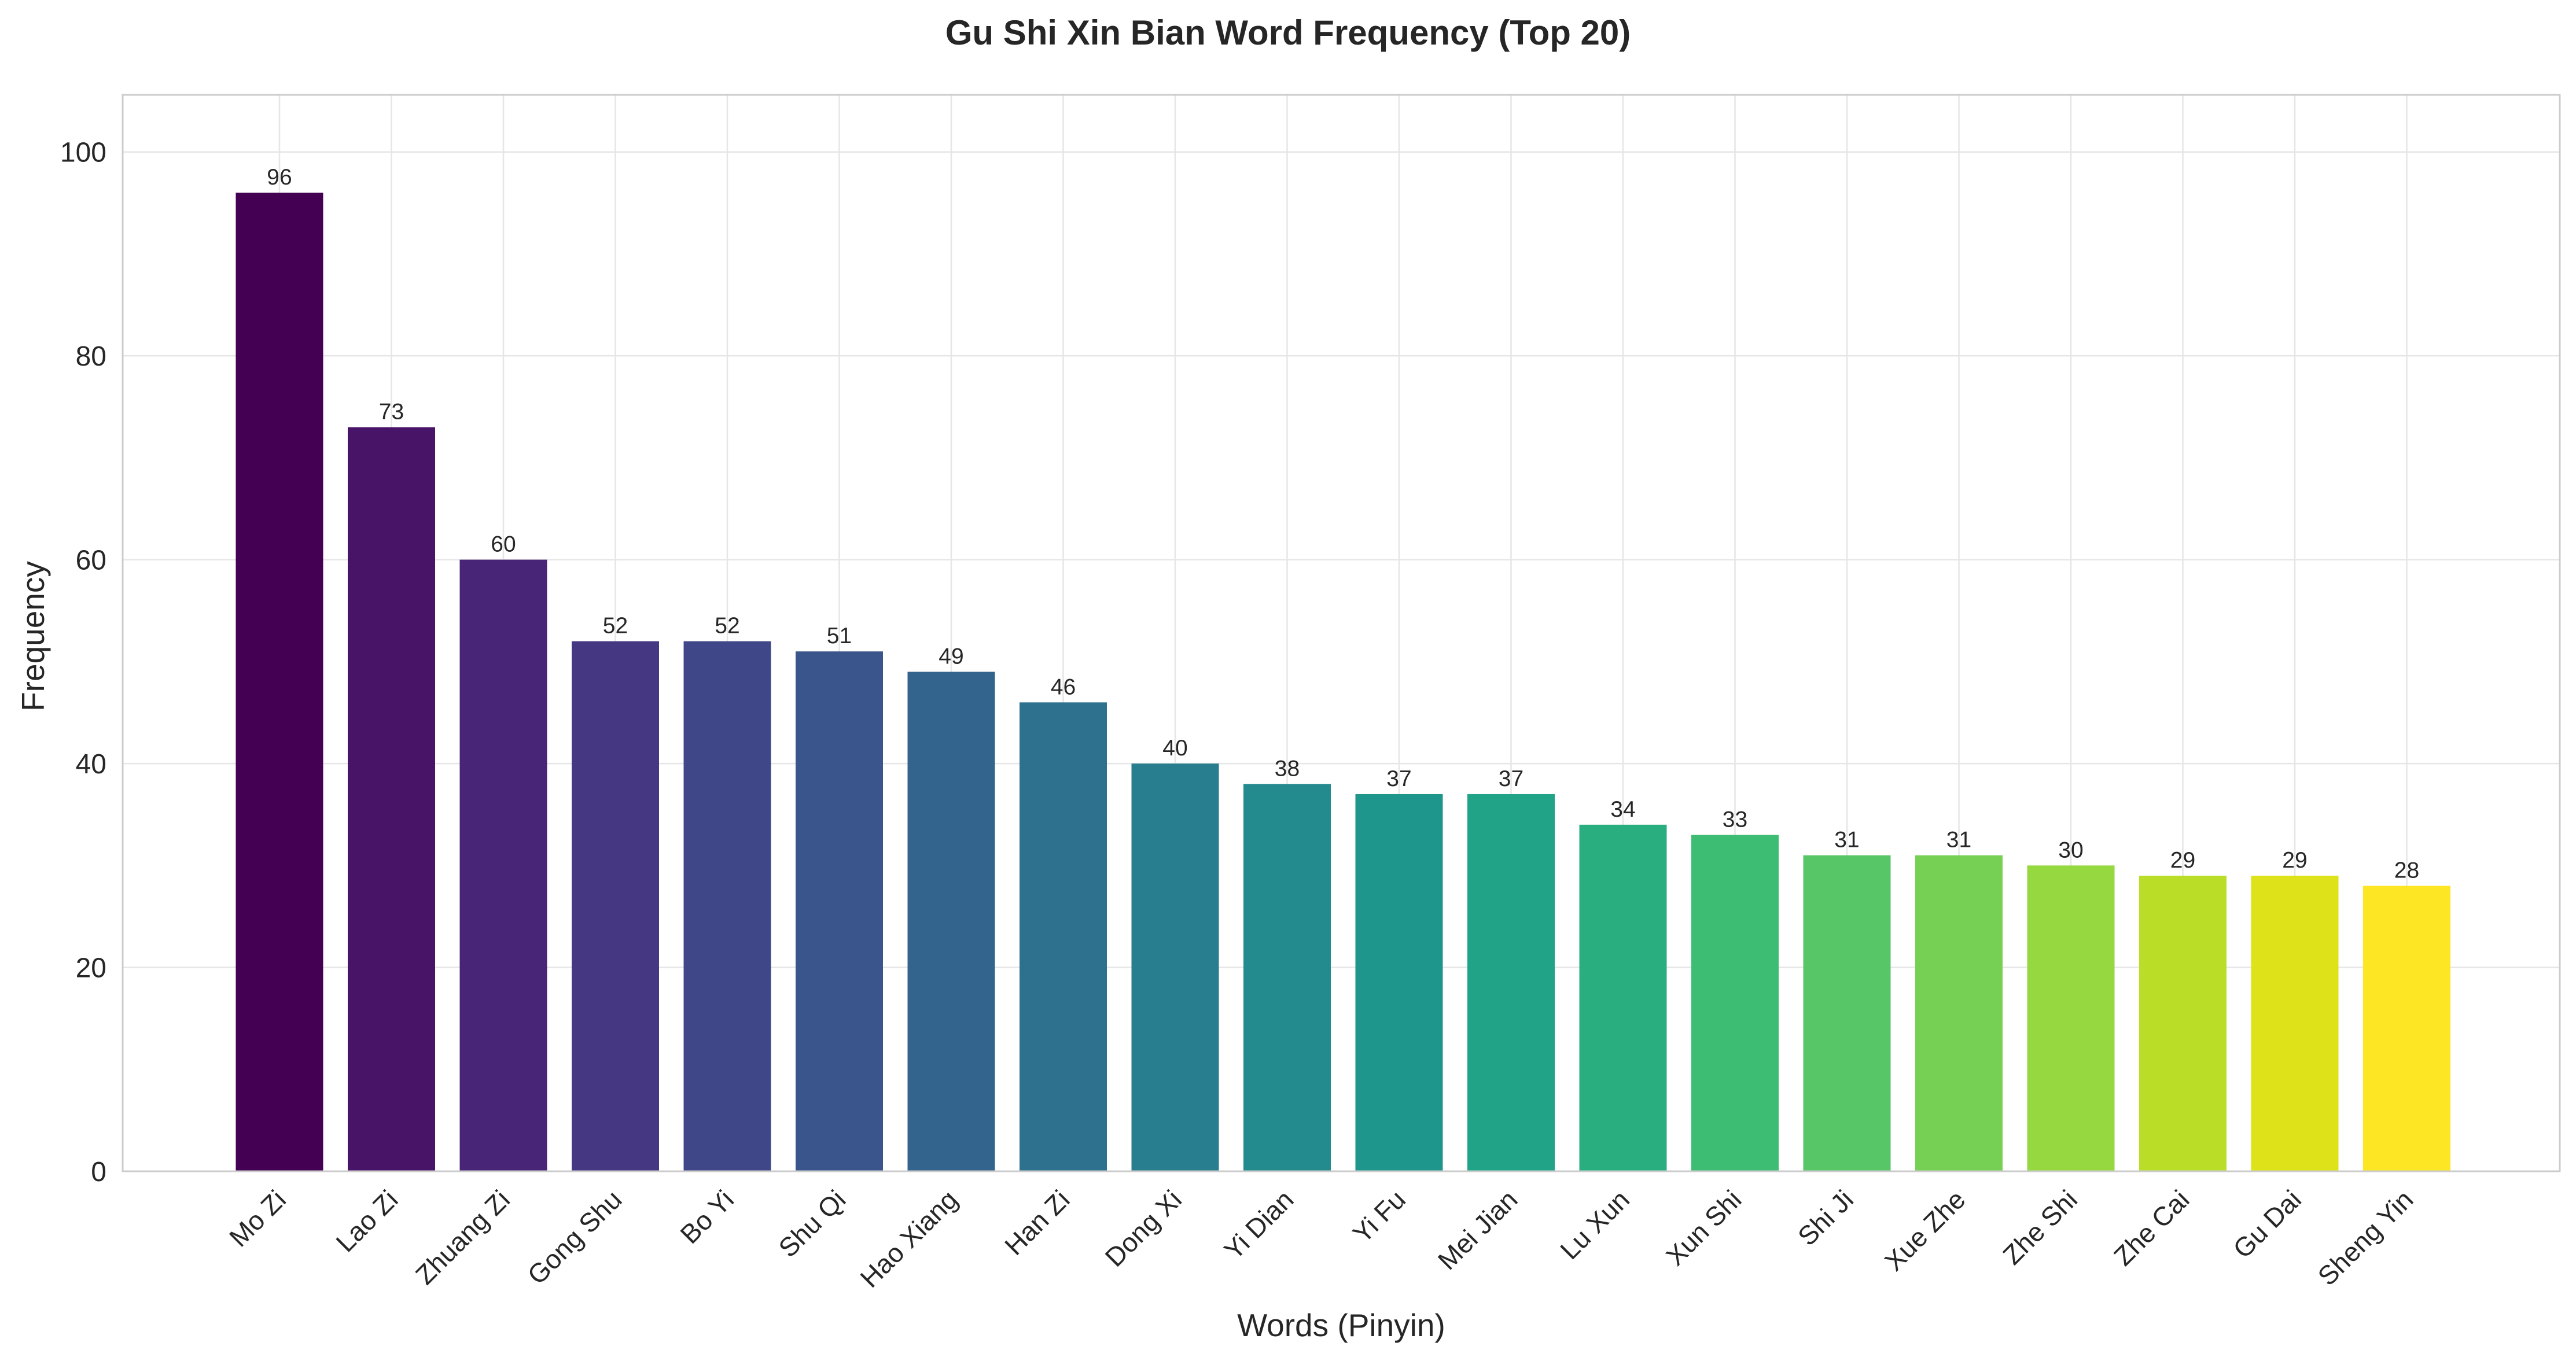 Image resolution: width=2576 pixels, height=1361 pixels. Describe the element at coordinates (83, 153) in the screenshot. I see `y-tick-label: 100` at that location.